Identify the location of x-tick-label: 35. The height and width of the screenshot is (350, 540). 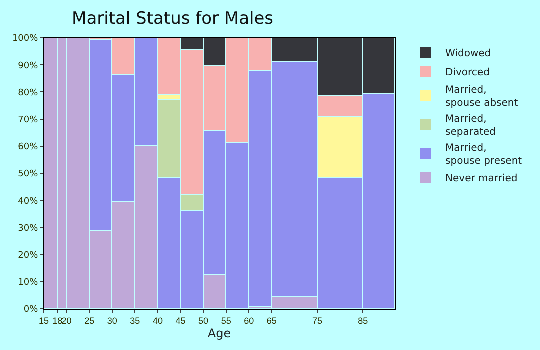
(135, 321).